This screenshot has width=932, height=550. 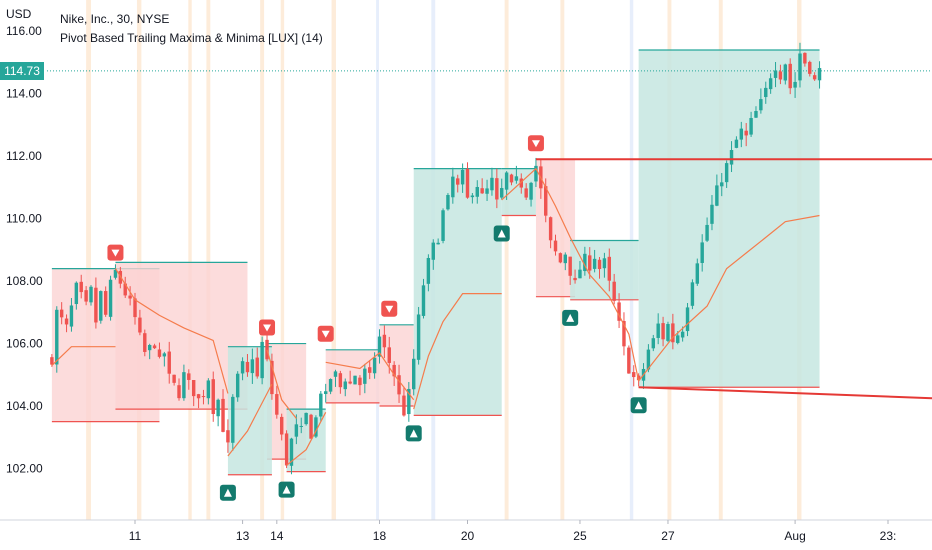 I want to click on time-tick-label: 14, so click(x=277, y=536).